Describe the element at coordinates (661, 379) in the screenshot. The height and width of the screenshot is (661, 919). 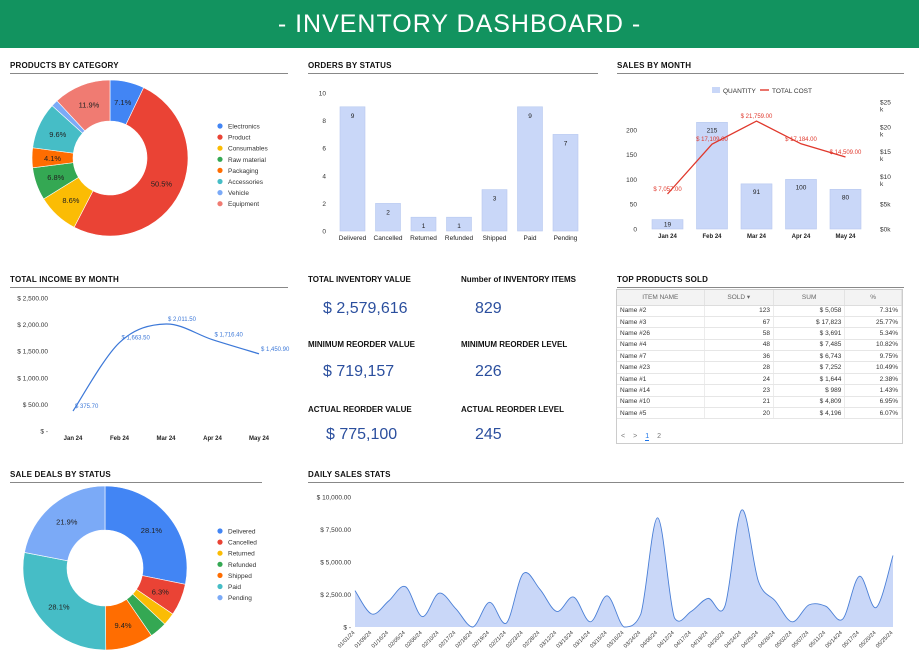
I see `cell-item-name: Name #1` at that location.